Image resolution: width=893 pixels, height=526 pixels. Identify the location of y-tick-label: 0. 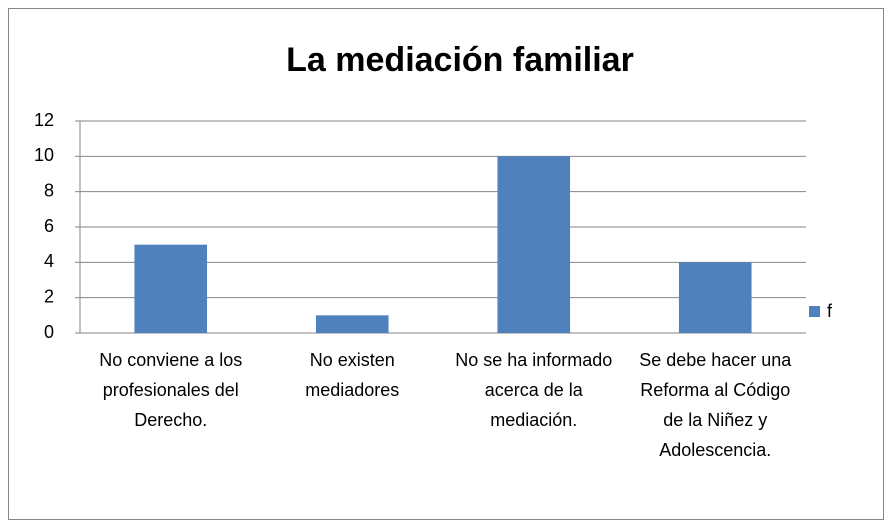
(49, 332).